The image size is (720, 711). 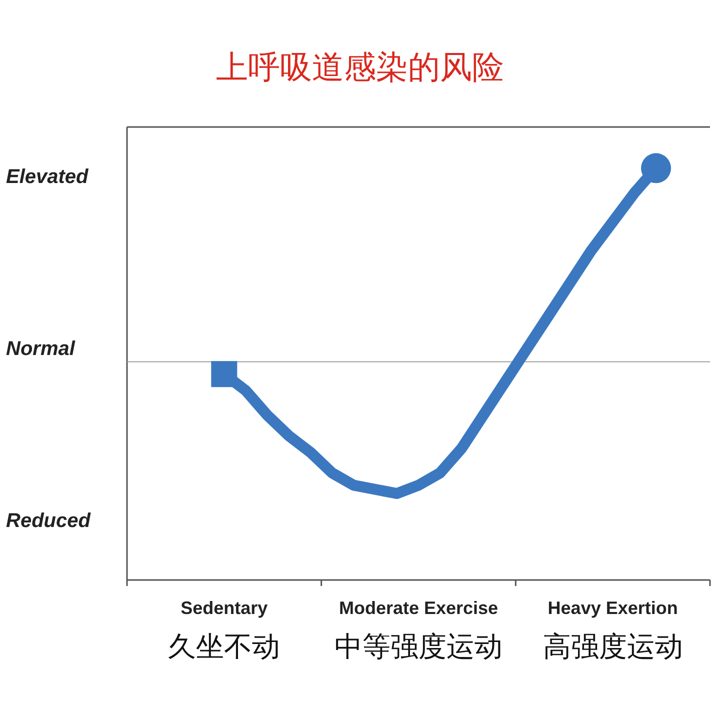 I want to click on text: Elevated, so click(x=48, y=177).